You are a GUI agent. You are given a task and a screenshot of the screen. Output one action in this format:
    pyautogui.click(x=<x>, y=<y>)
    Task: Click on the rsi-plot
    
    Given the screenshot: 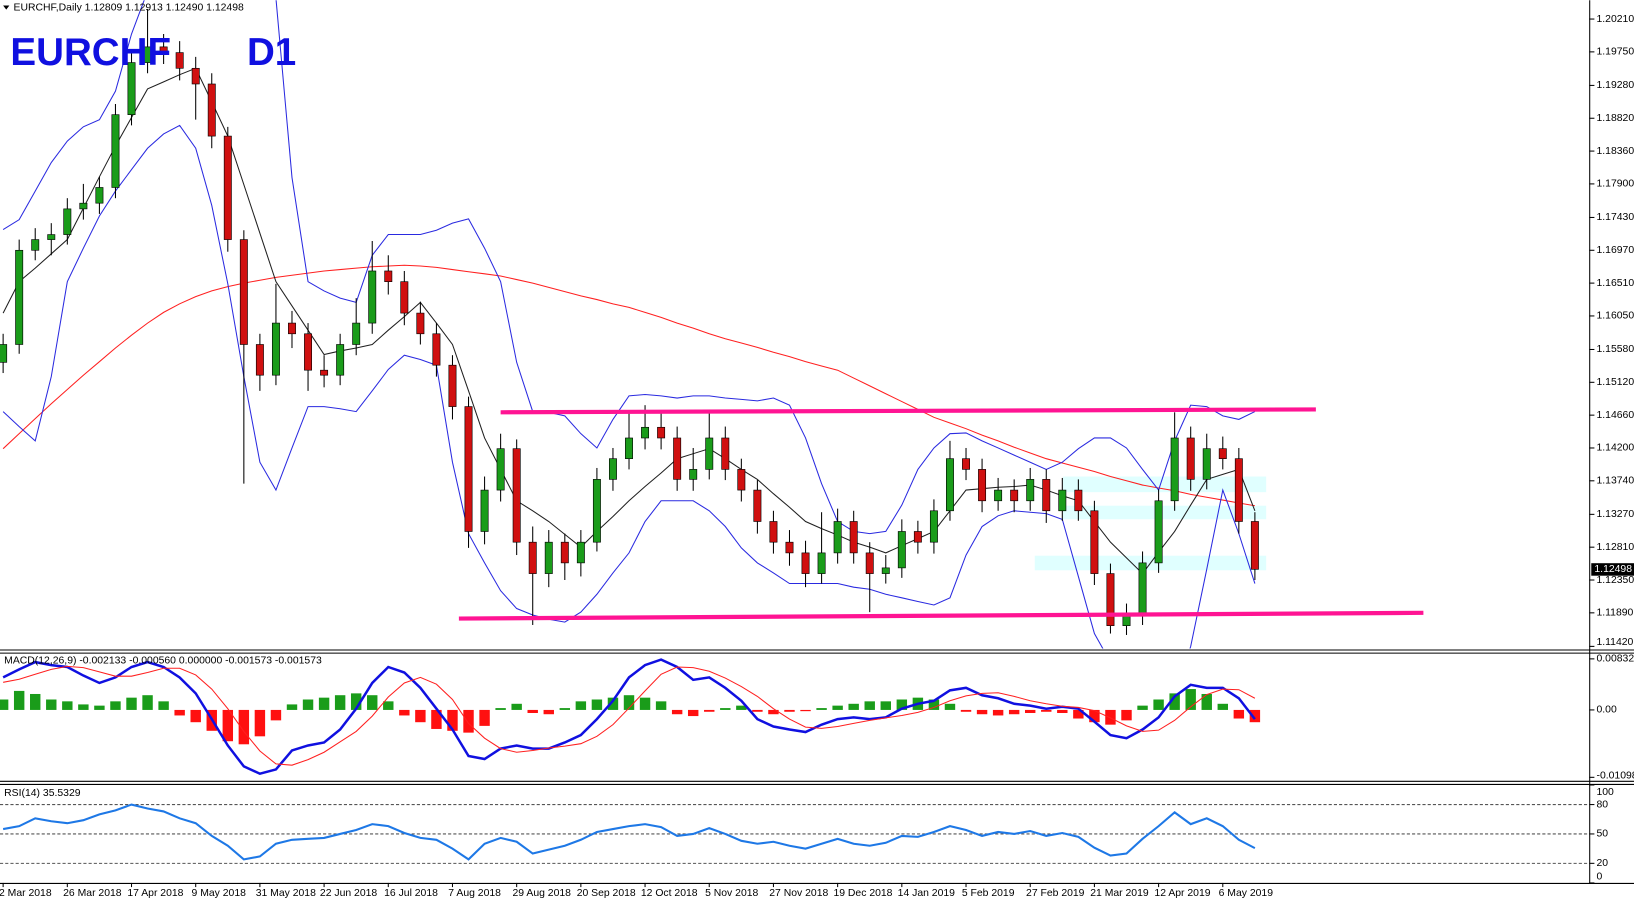 What is the action you would take?
    pyautogui.click(x=795, y=833)
    